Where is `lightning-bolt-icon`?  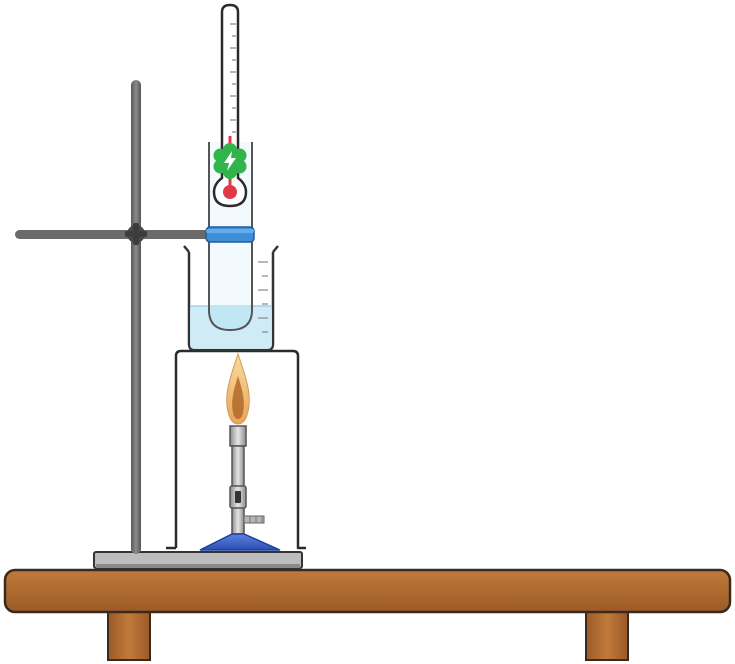 lightning-bolt-icon is located at coordinates (230, 161).